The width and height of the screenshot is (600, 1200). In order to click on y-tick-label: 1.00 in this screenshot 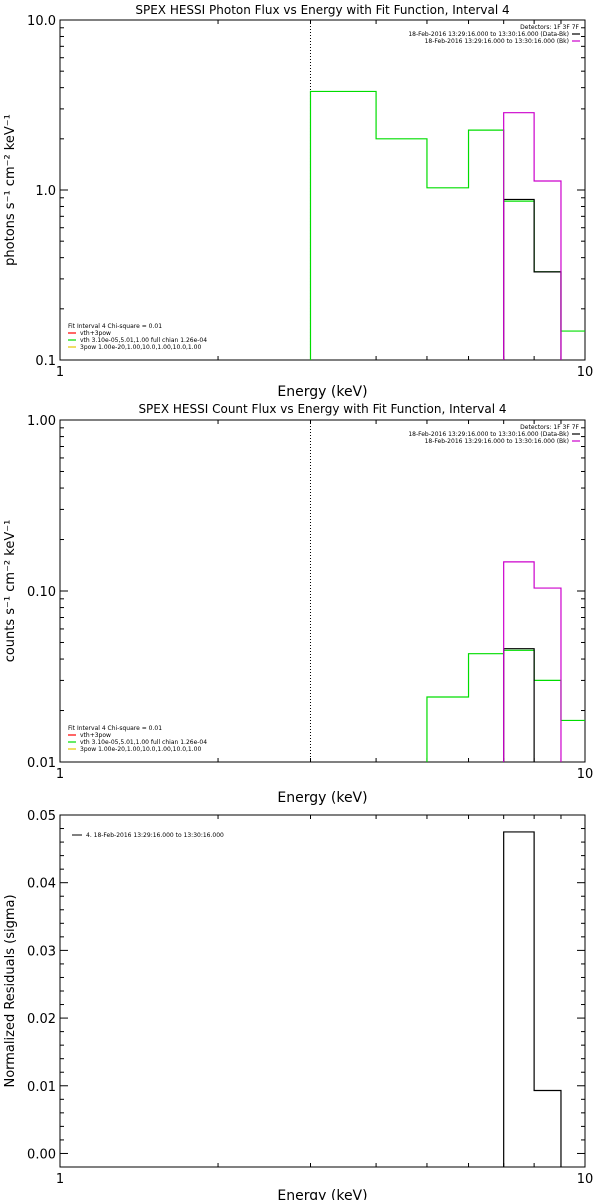, I will do `click(41, 421)`.